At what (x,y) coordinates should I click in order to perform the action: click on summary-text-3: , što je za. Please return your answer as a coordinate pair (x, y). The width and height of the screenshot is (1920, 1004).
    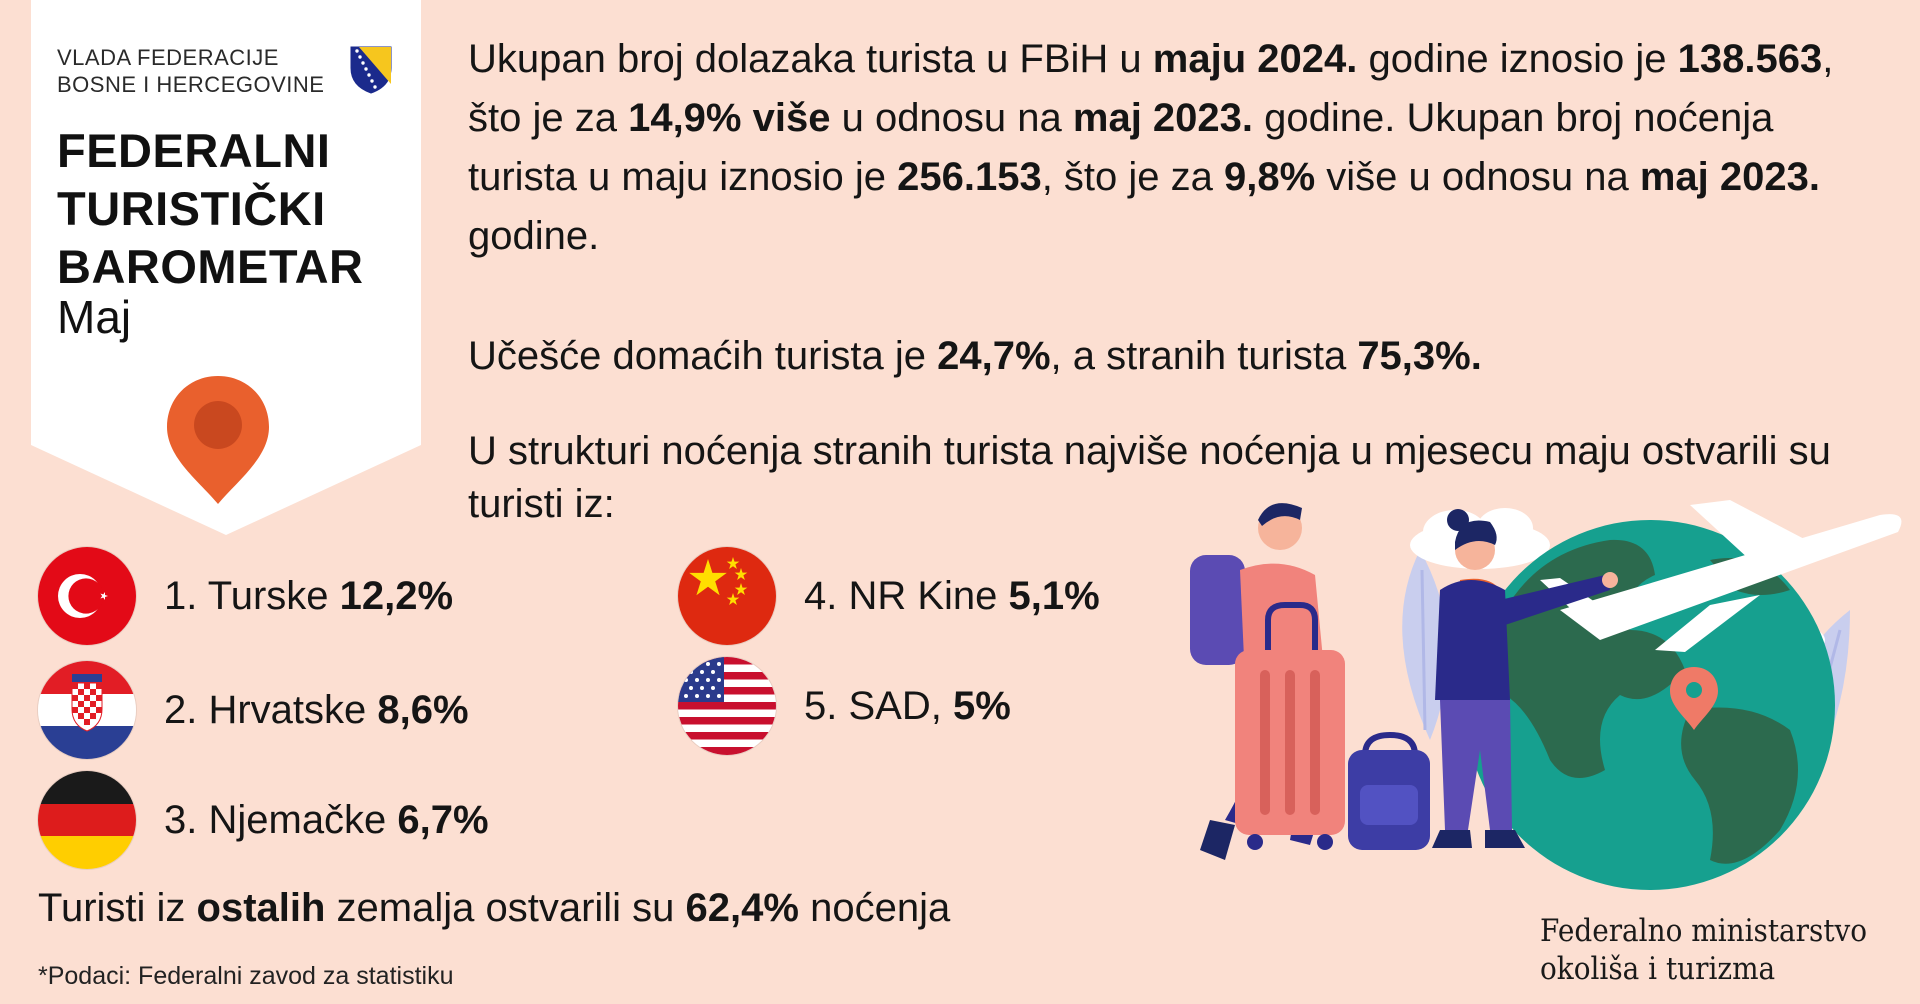
    Looking at the image, I should click on (1151, 88).